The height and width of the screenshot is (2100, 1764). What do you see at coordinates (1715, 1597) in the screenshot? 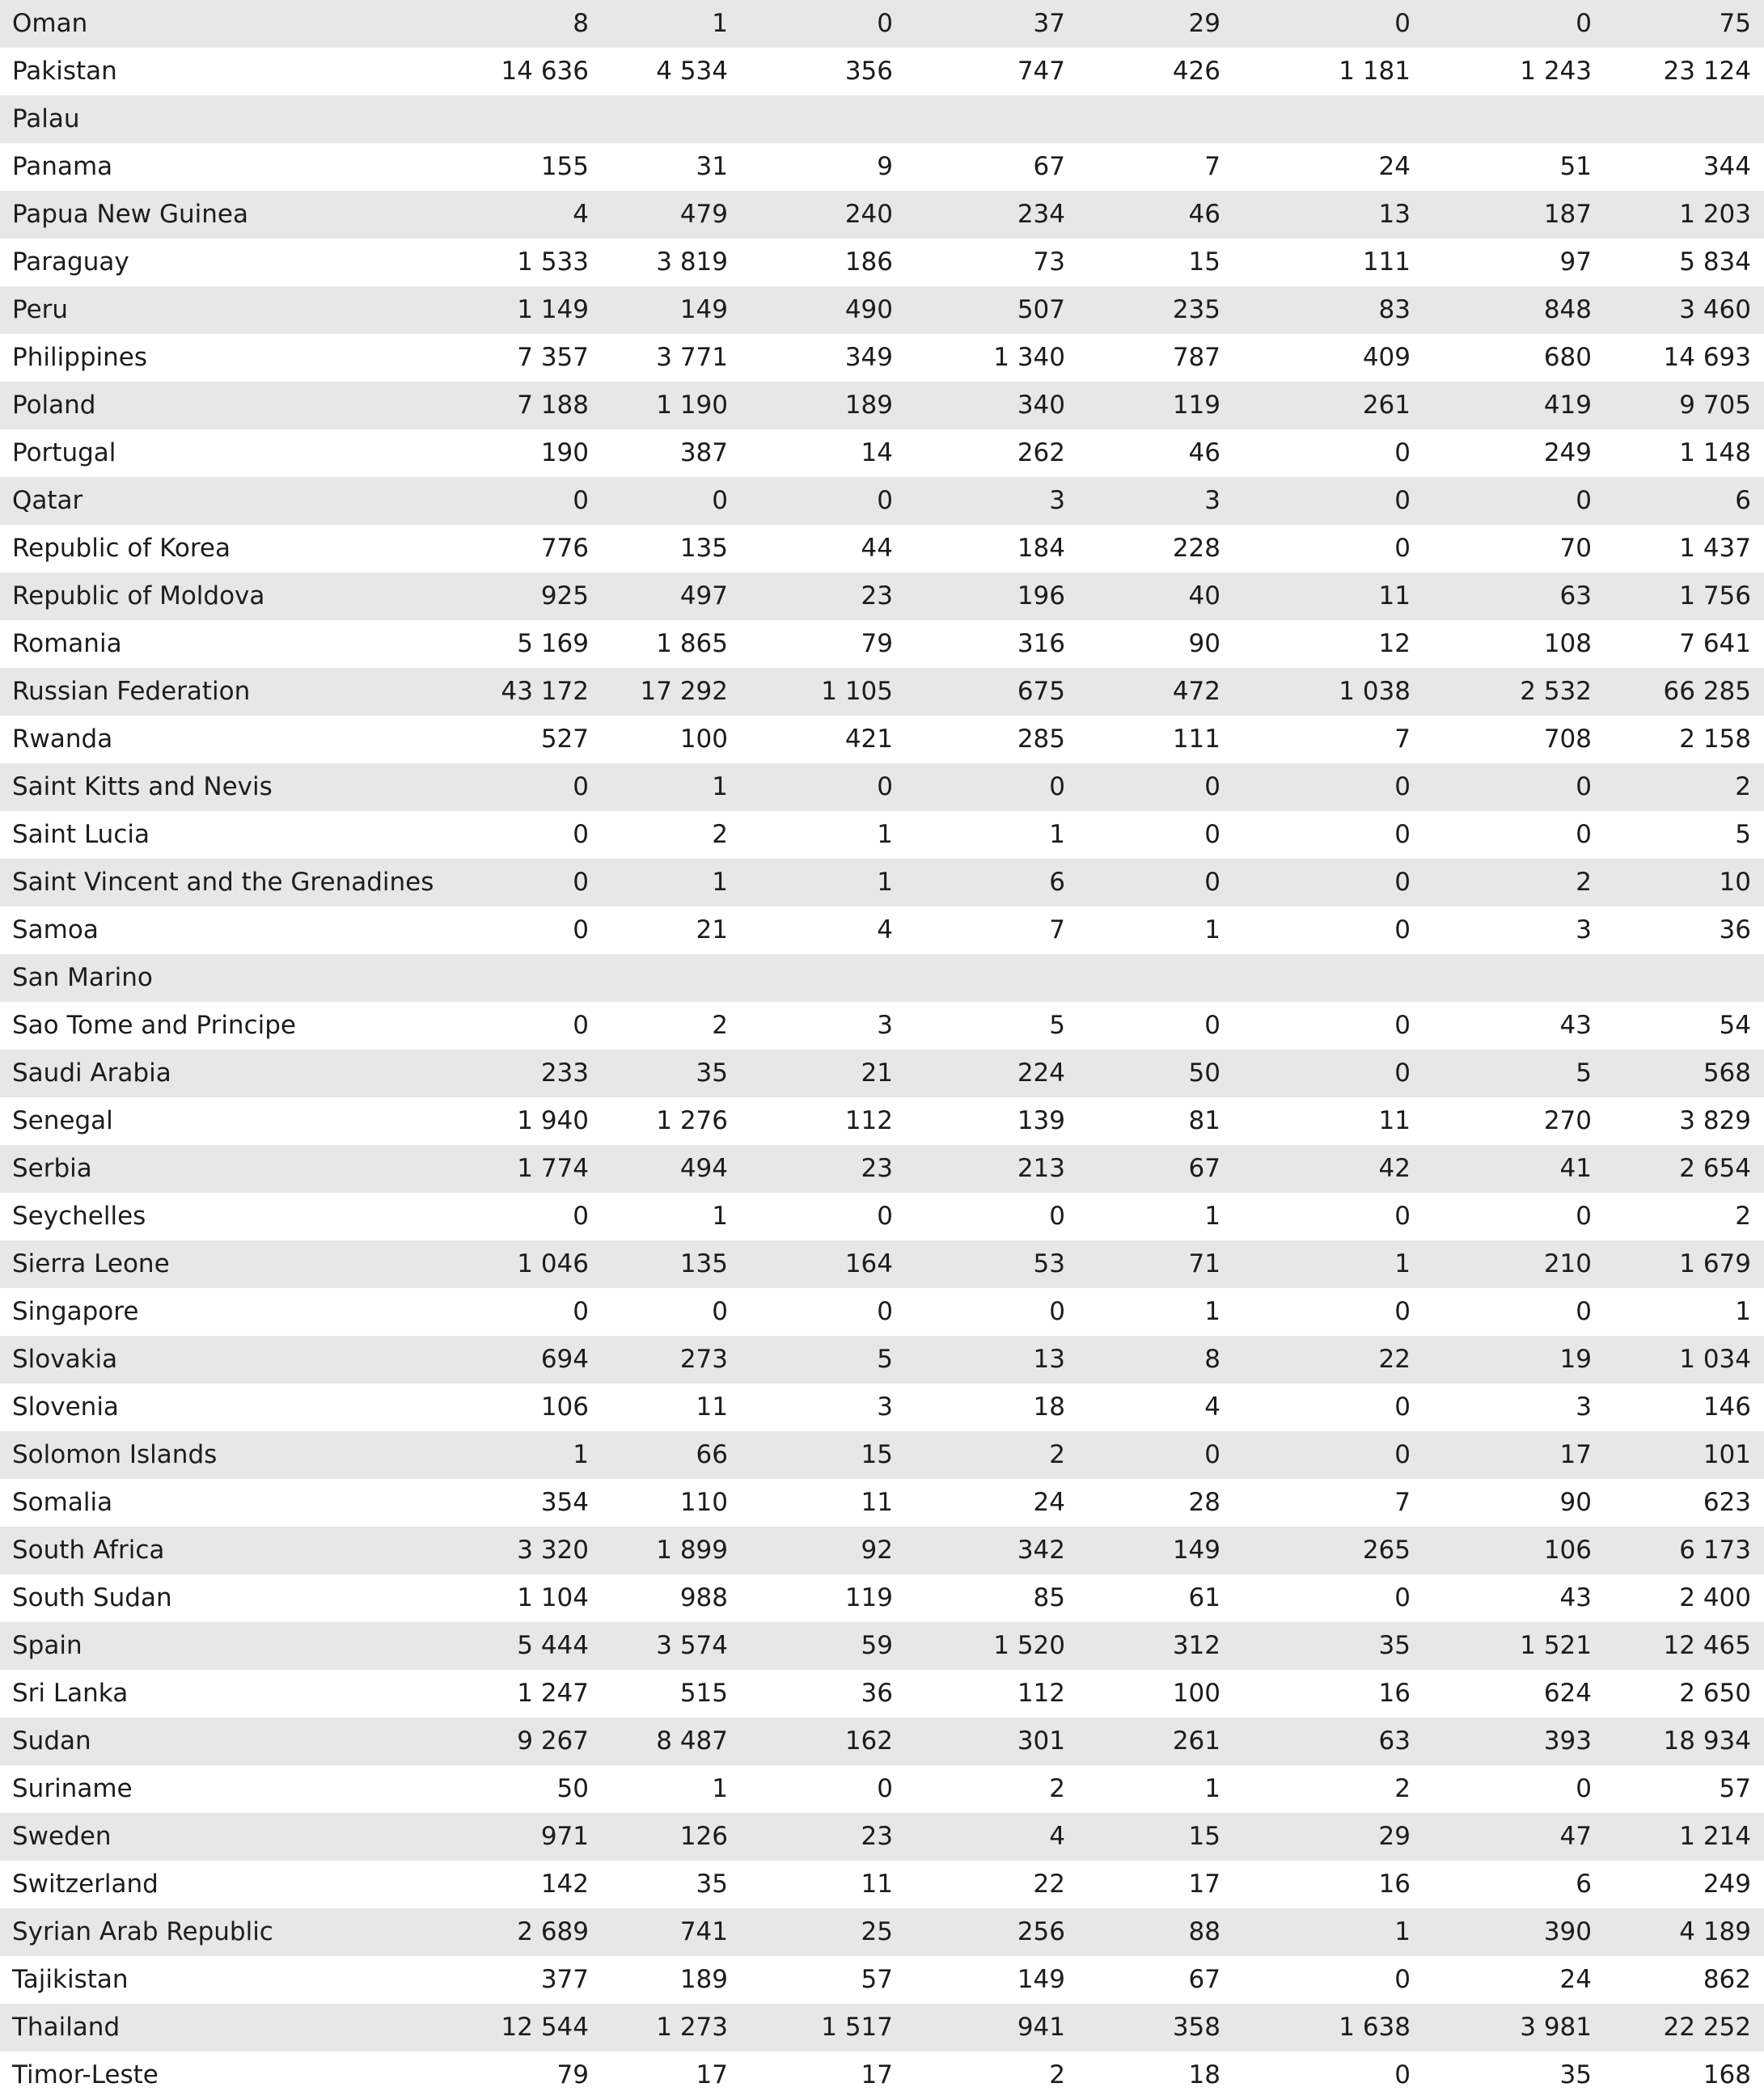
I see `value-cell: 2 400` at bounding box center [1715, 1597].